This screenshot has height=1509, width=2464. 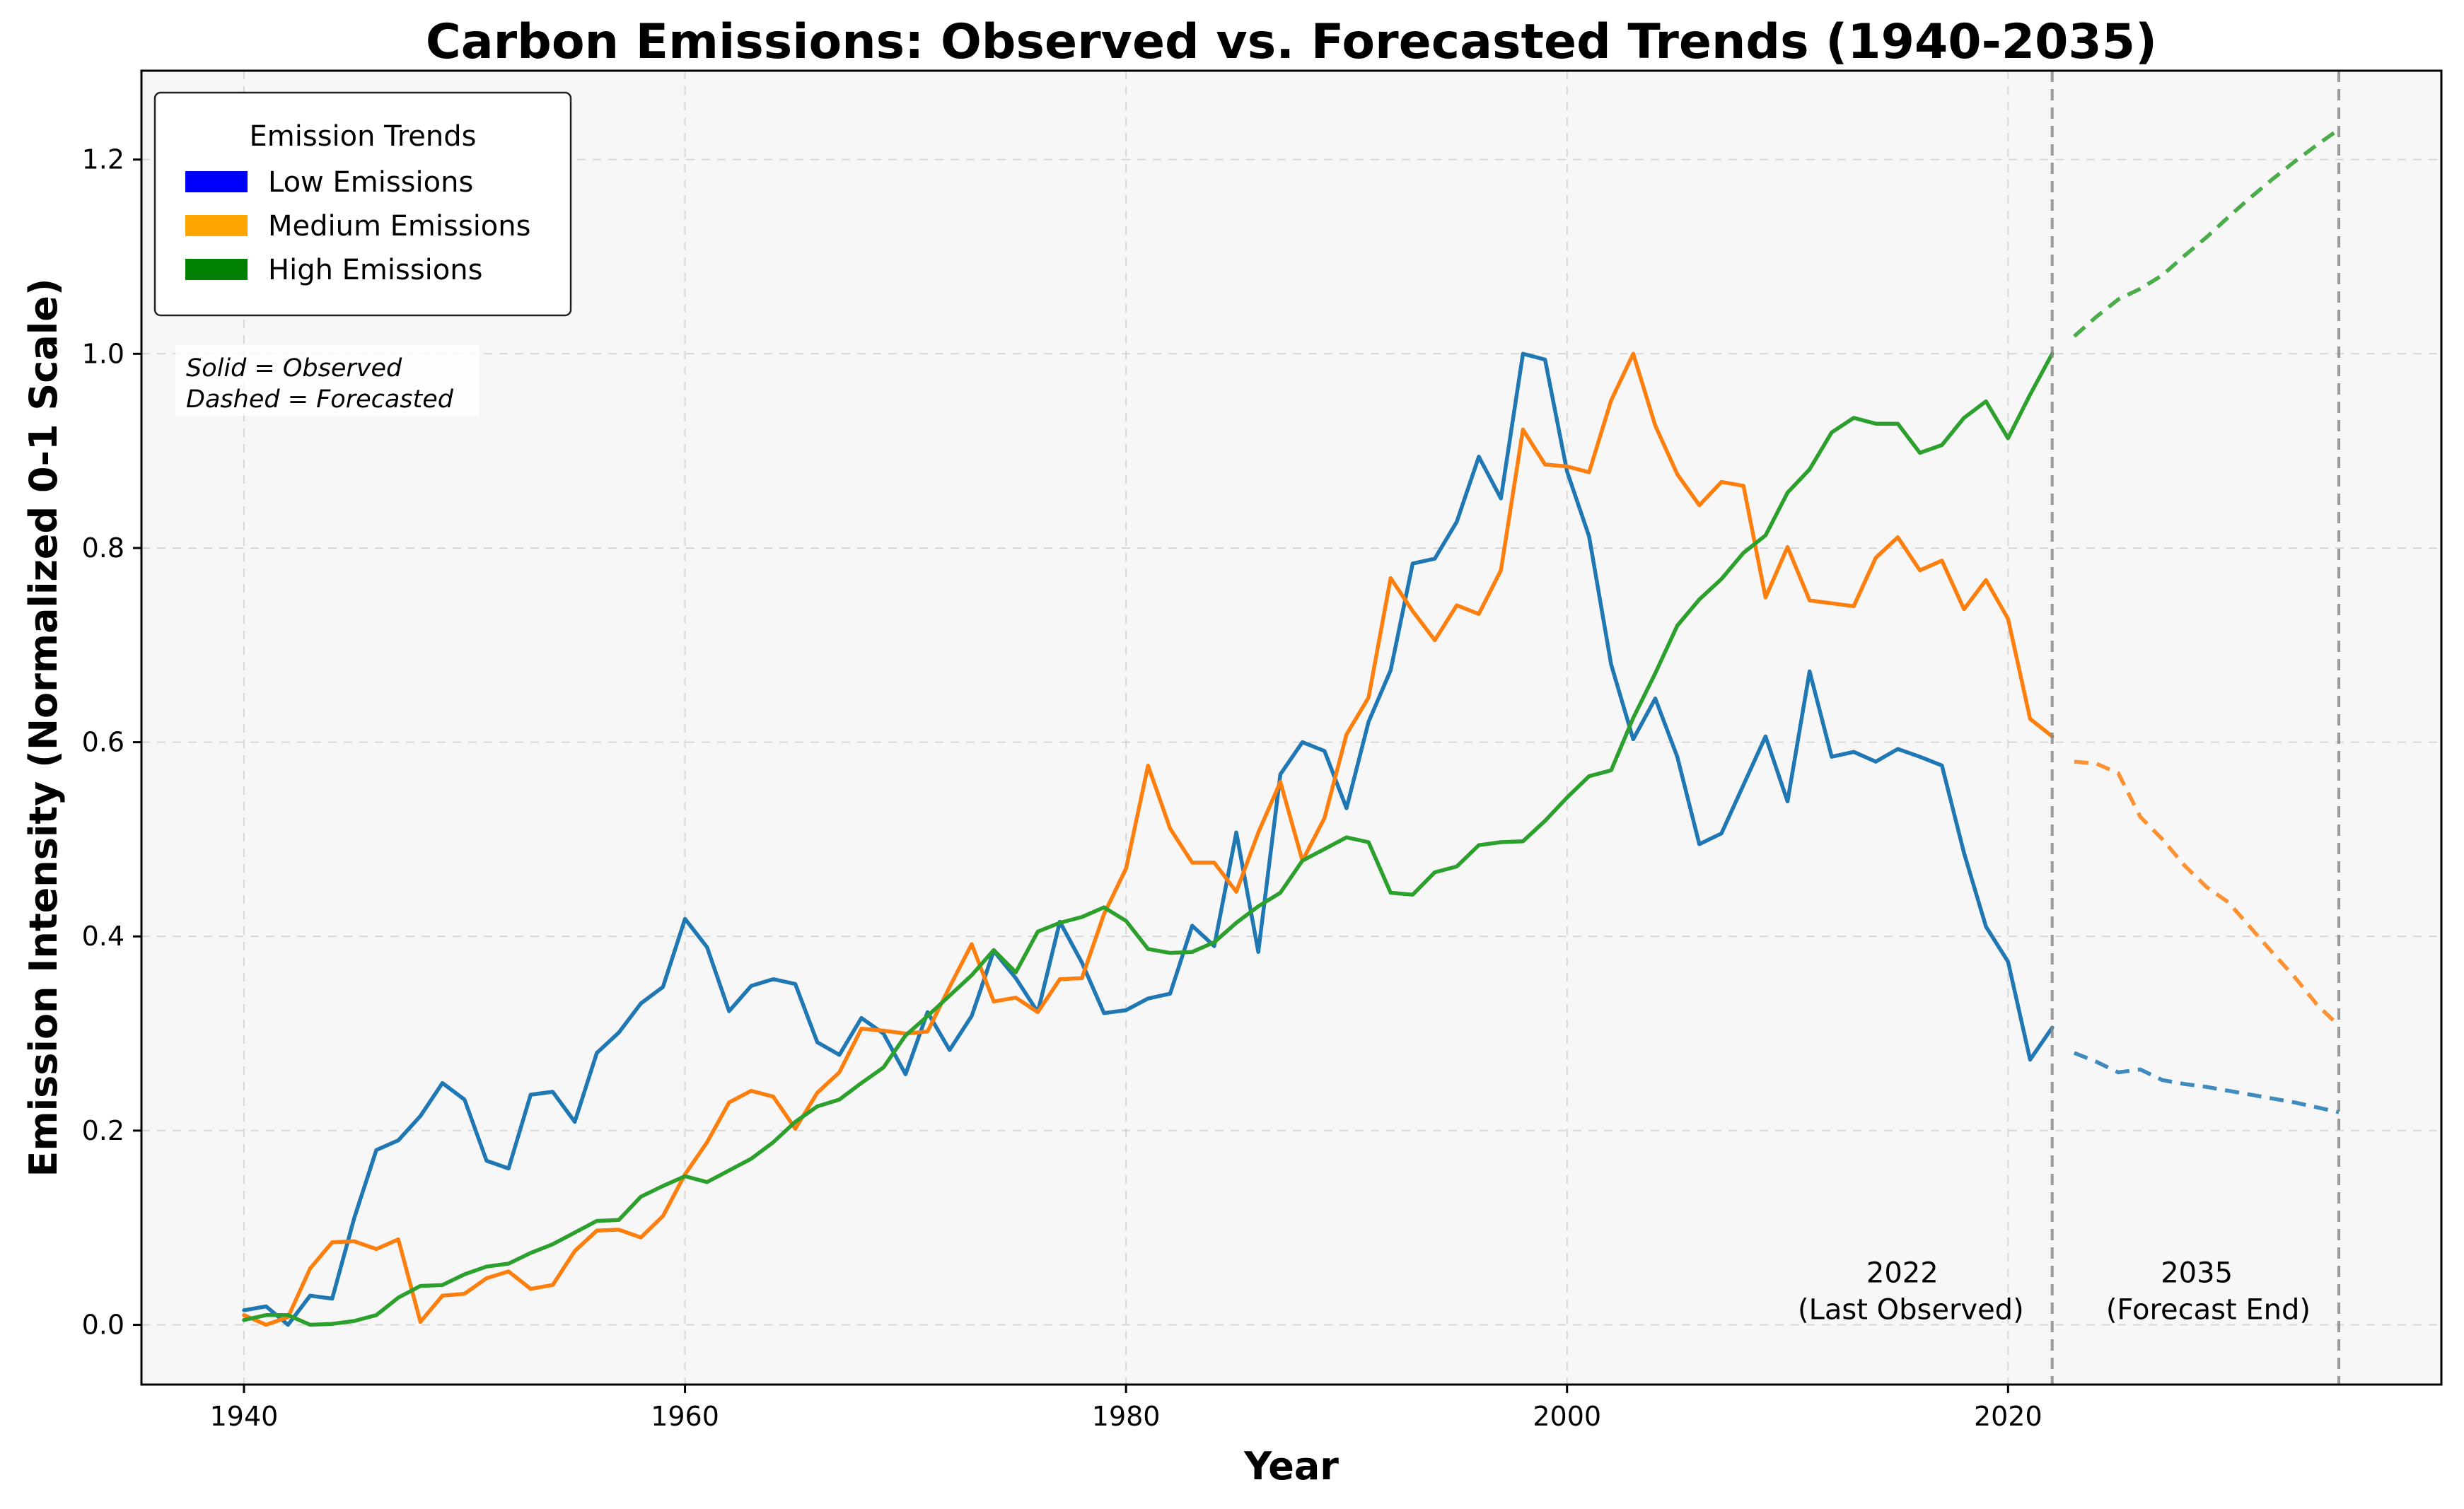 What do you see at coordinates (1291, 1466) in the screenshot?
I see `x-axis-label: Year` at bounding box center [1291, 1466].